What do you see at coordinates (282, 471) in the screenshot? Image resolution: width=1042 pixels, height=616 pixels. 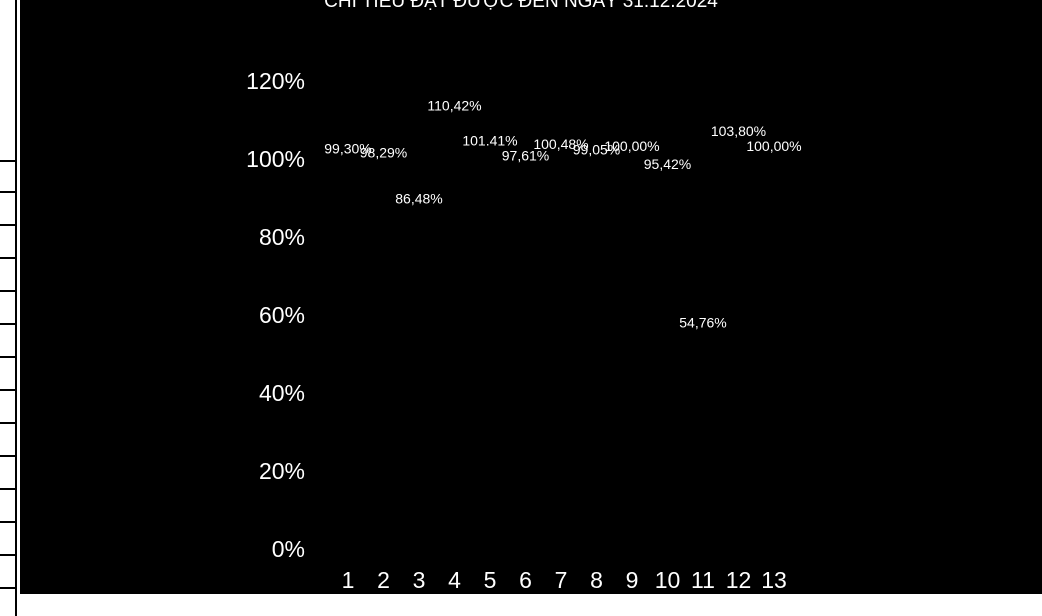 I see `y-tick-label: 20%` at bounding box center [282, 471].